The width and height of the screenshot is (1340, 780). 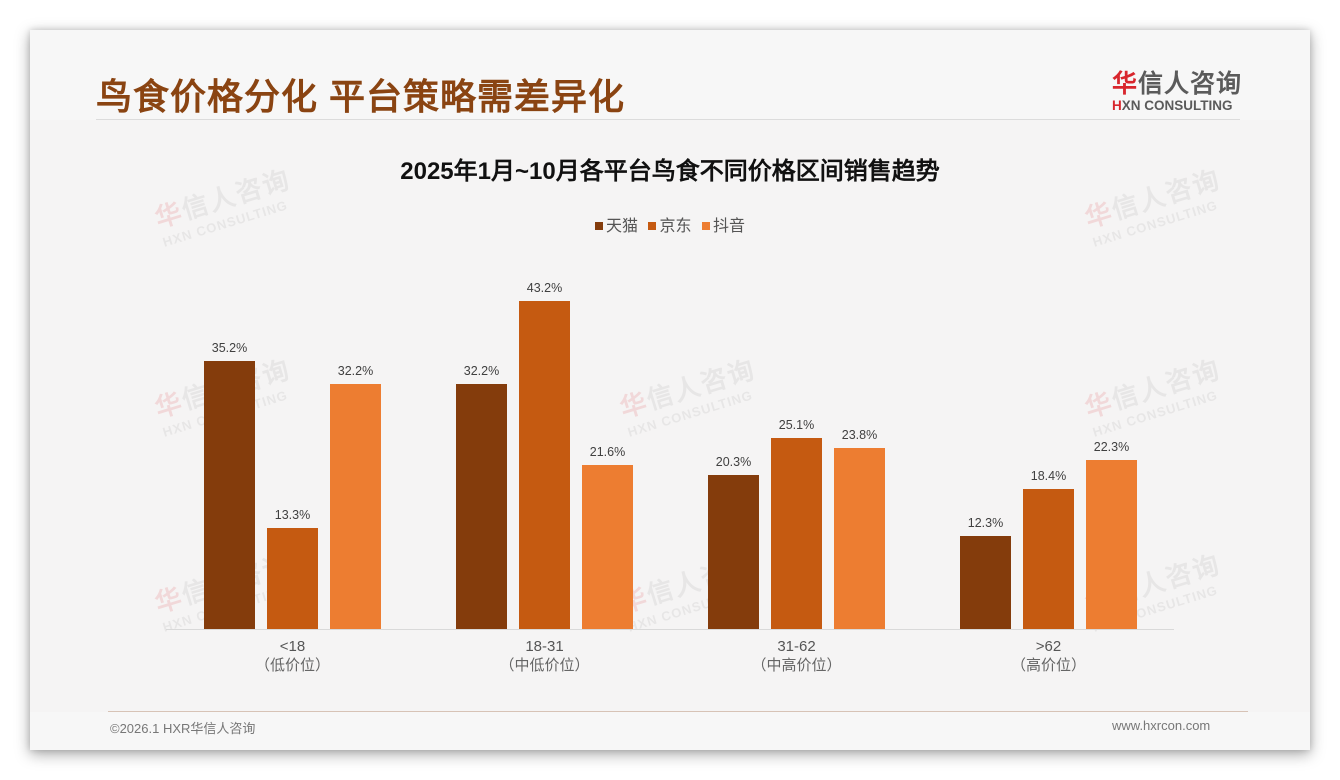 I want to click on x-axis-category-label: 31-62 （中高价位）, so click(x=797, y=656).